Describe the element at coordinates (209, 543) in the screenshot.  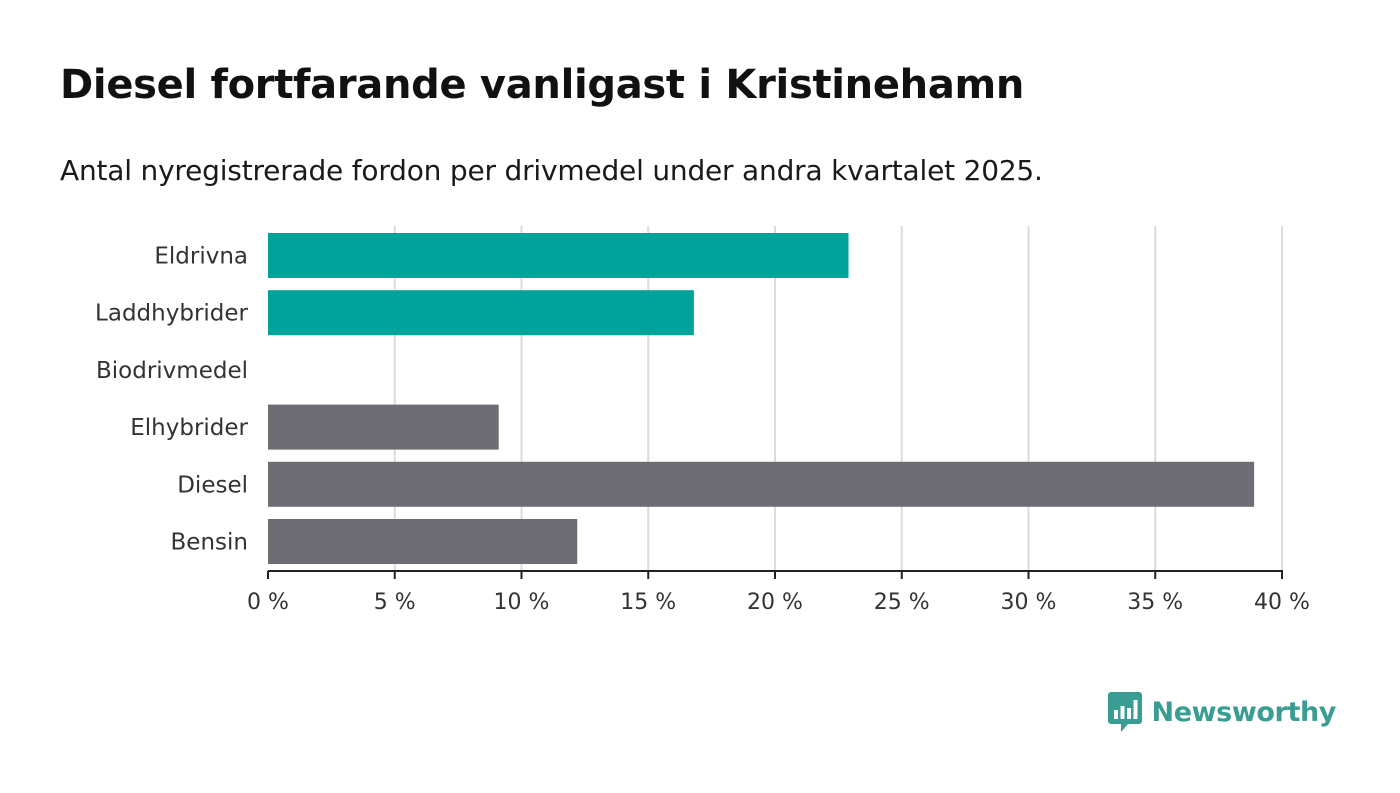
I see `category-label-bensin: Bensin` at that location.